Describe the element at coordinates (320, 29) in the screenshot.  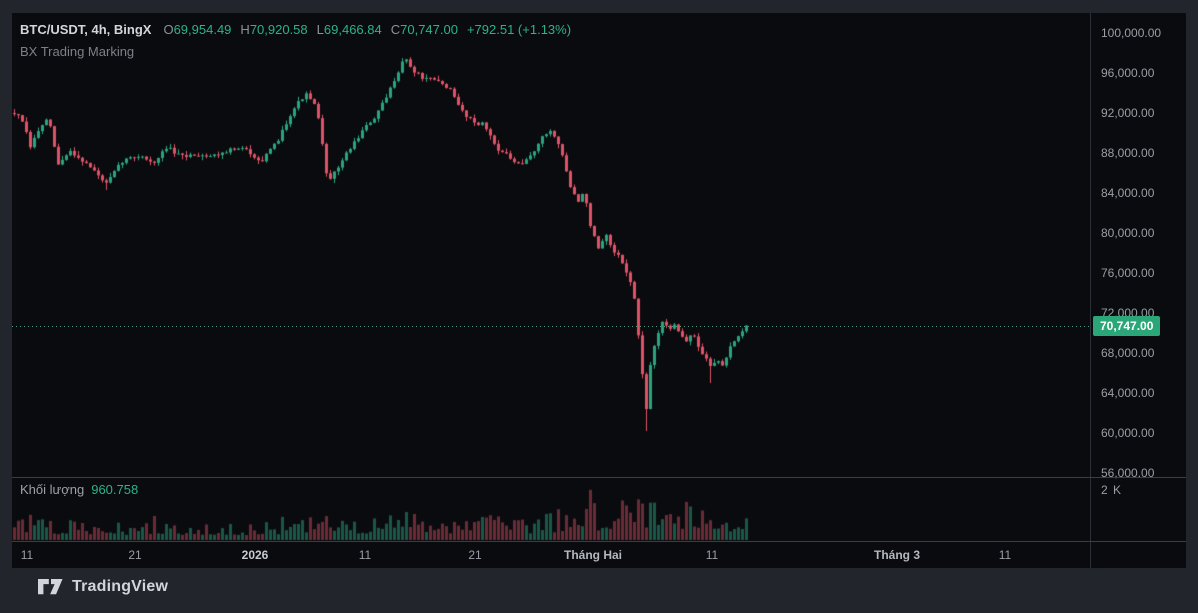
I see `ohlc-low-label: L` at that location.